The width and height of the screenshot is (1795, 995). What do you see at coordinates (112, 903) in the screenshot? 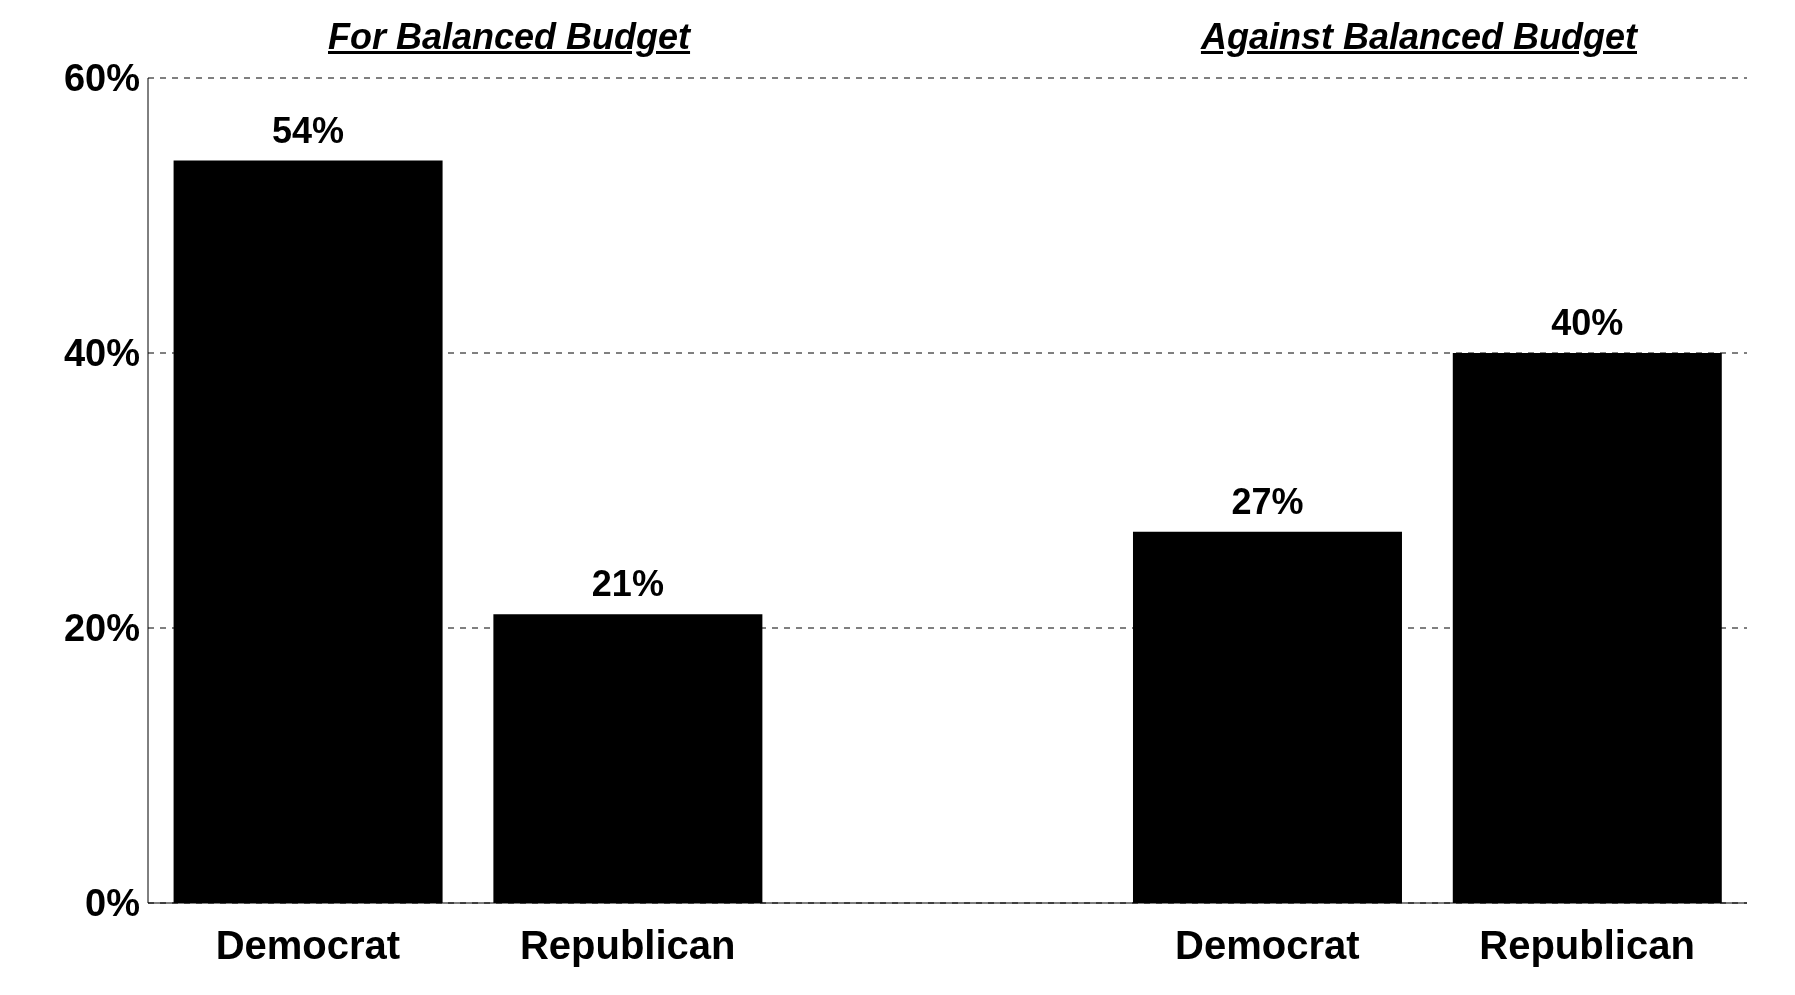
I see `y-tick-label: 0%` at bounding box center [112, 903].